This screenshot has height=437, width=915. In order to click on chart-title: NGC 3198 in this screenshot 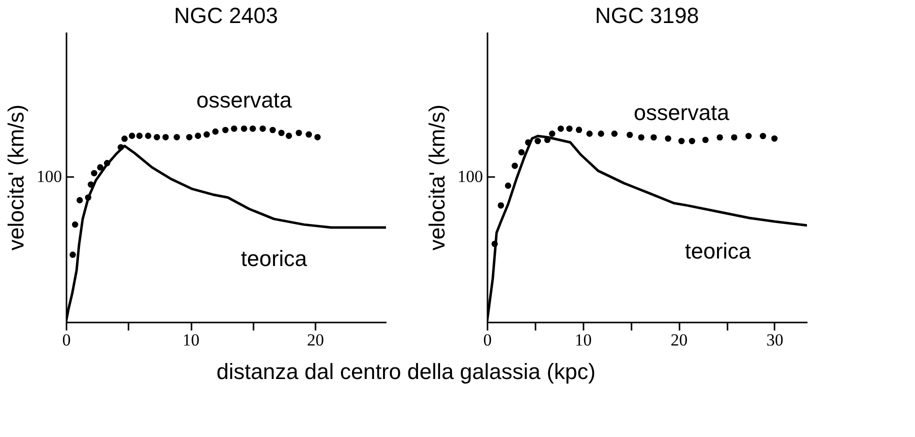, I will do `click(647, 15)`.